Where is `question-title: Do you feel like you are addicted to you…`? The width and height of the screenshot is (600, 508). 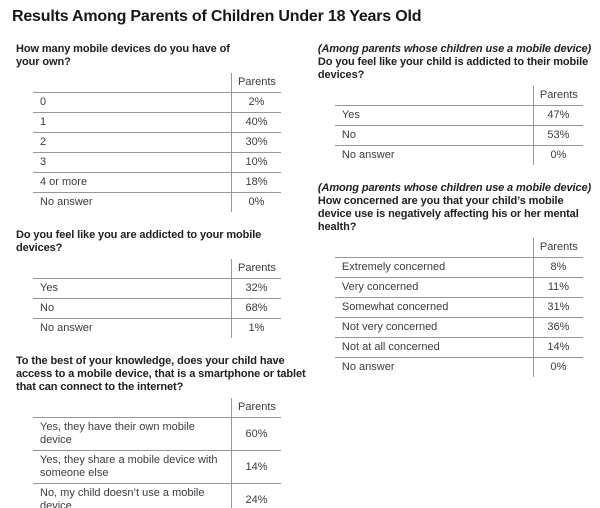
question-title: Do you feel like you are addicted to you… is located at coordinates (143, 242).